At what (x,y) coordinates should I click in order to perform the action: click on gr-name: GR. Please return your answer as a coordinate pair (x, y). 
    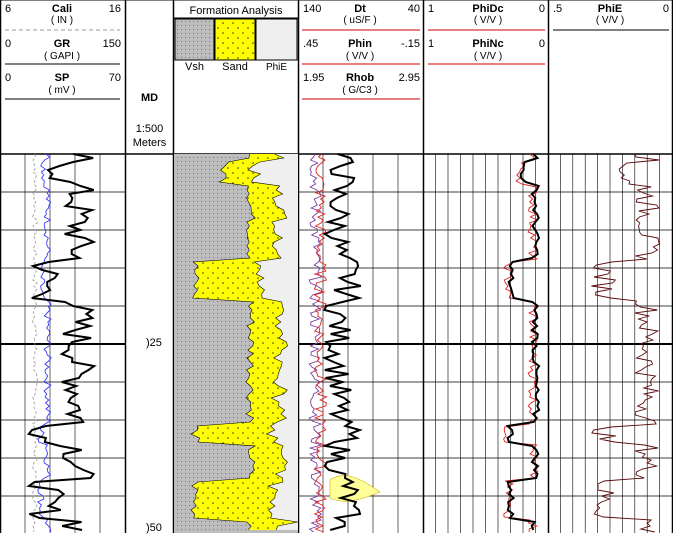
    Looking at the image, I should click on (62, 44).